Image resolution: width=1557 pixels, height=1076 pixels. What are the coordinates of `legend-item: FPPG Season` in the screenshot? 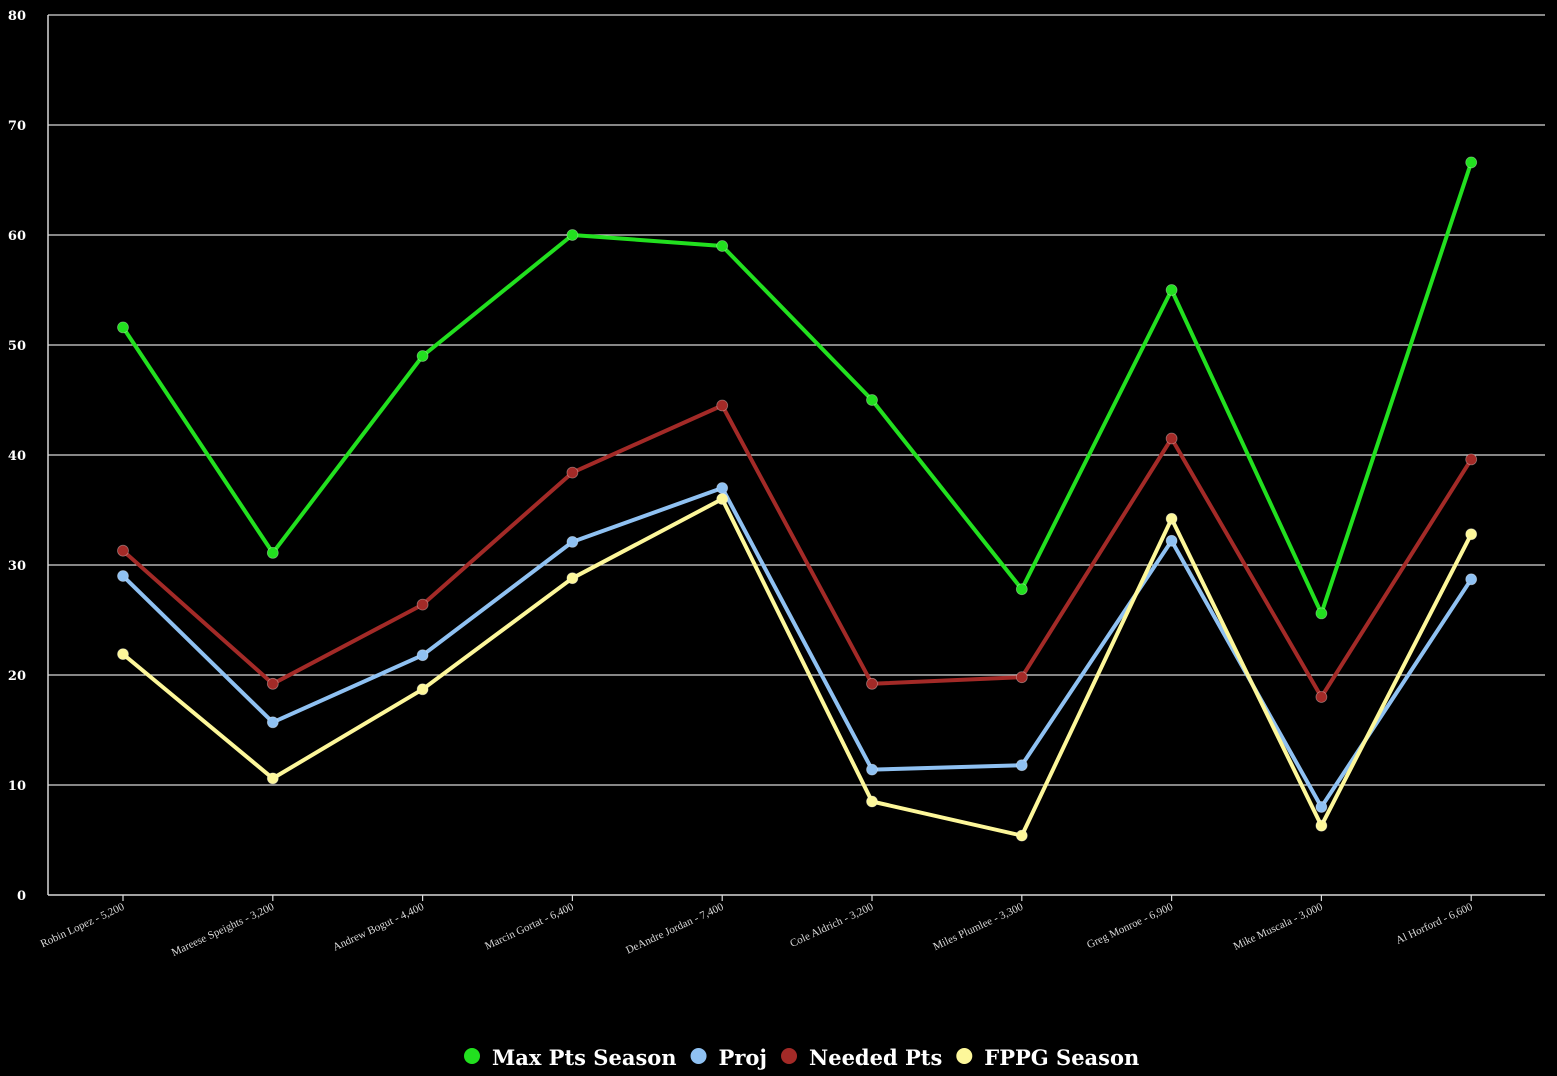 It's located at (1047, 1057).